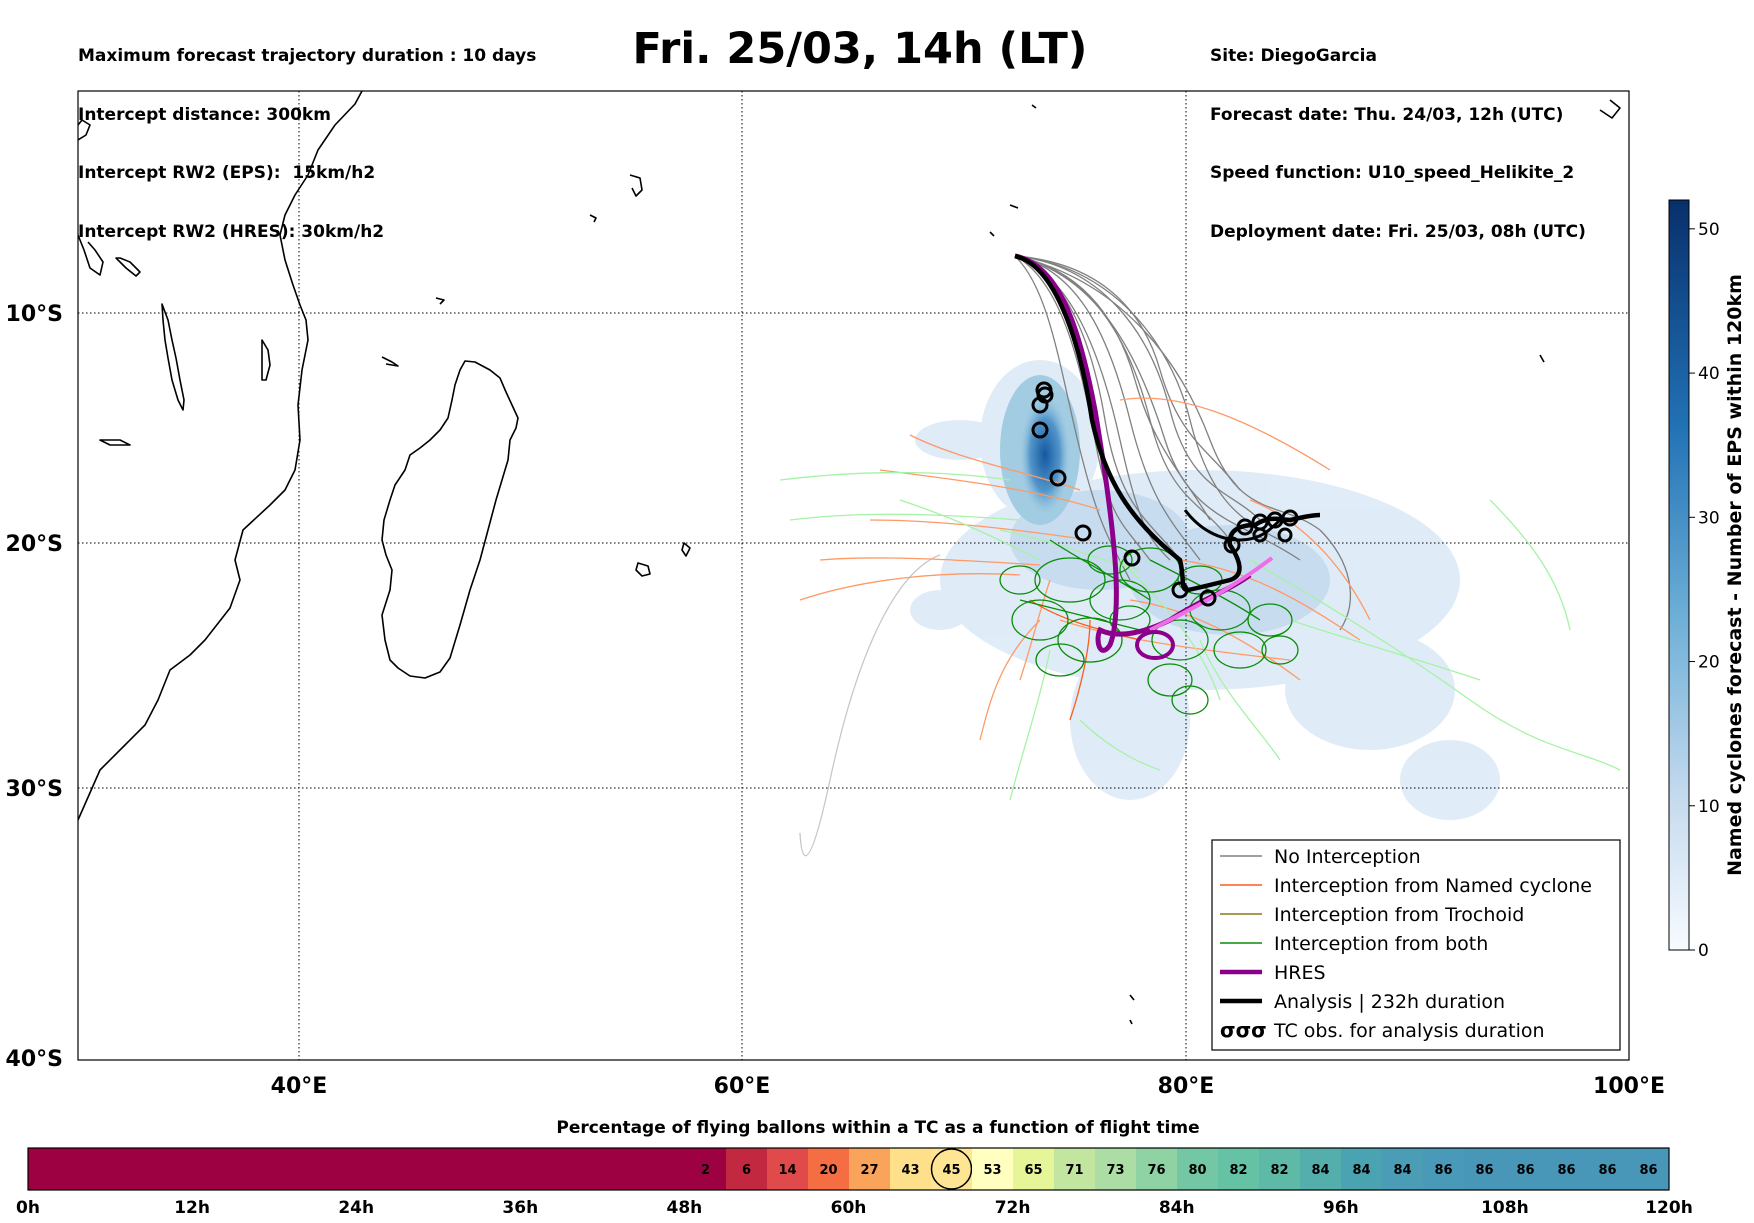  I want to click on legend-label: Analysis | 232h duration, so click(1389, 1002).